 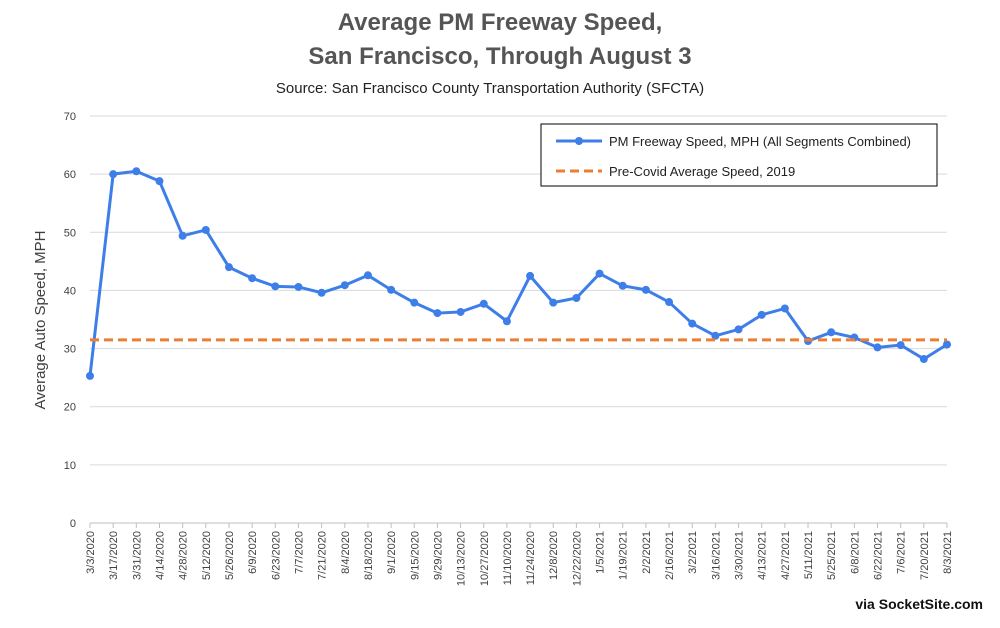 What do you see at coordinates (70, 117) in the screenshot?
I see `y-tick-label: 70` at bounding box center [70, 117].